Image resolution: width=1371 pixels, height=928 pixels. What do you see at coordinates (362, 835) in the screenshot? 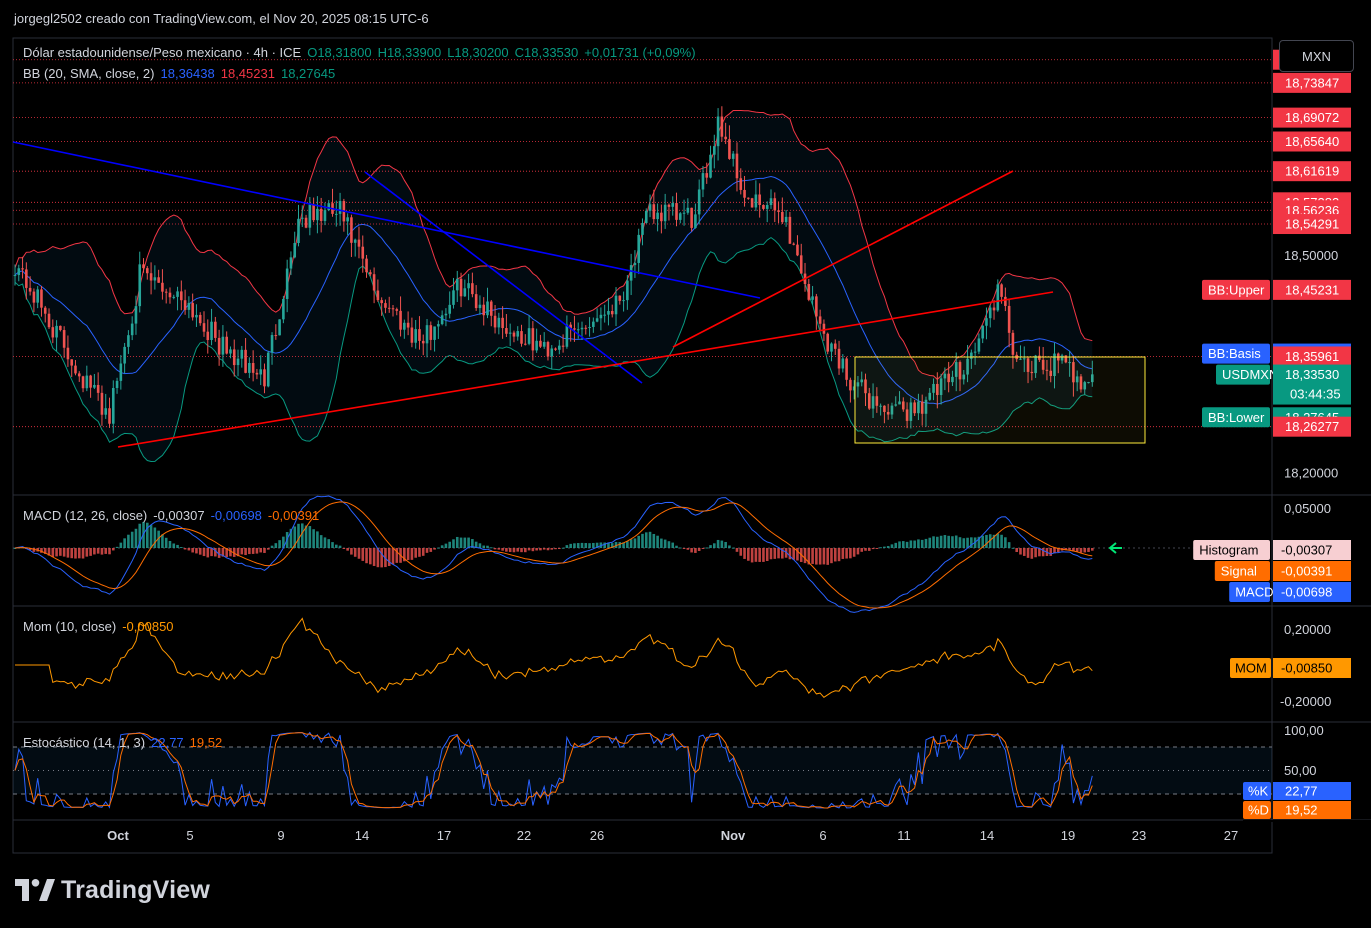
I see `x-tick-label-3: 14` at bounding box center [362, 835].